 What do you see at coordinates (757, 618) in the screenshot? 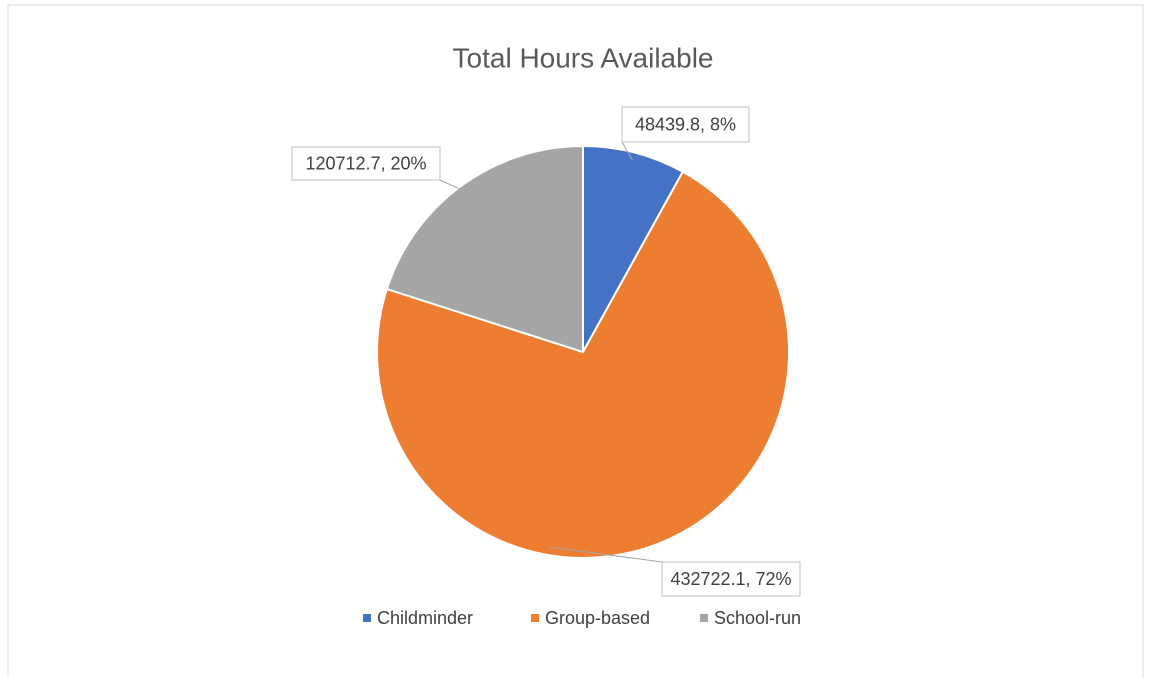
I see `legend-label: School-run` at bounding box center [757, 618].